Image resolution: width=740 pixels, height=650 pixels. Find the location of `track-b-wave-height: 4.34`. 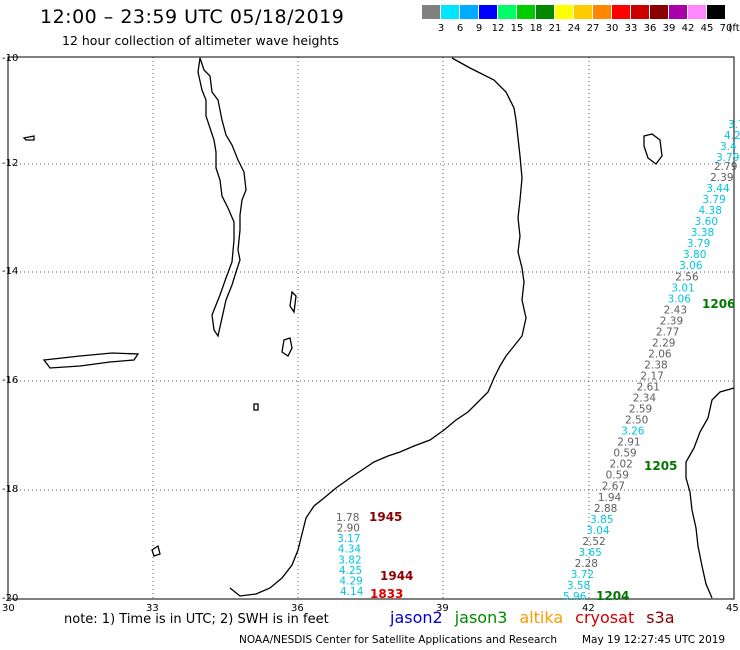

track-b-wave-height: 4.34 is located at coordinates (350, 550).